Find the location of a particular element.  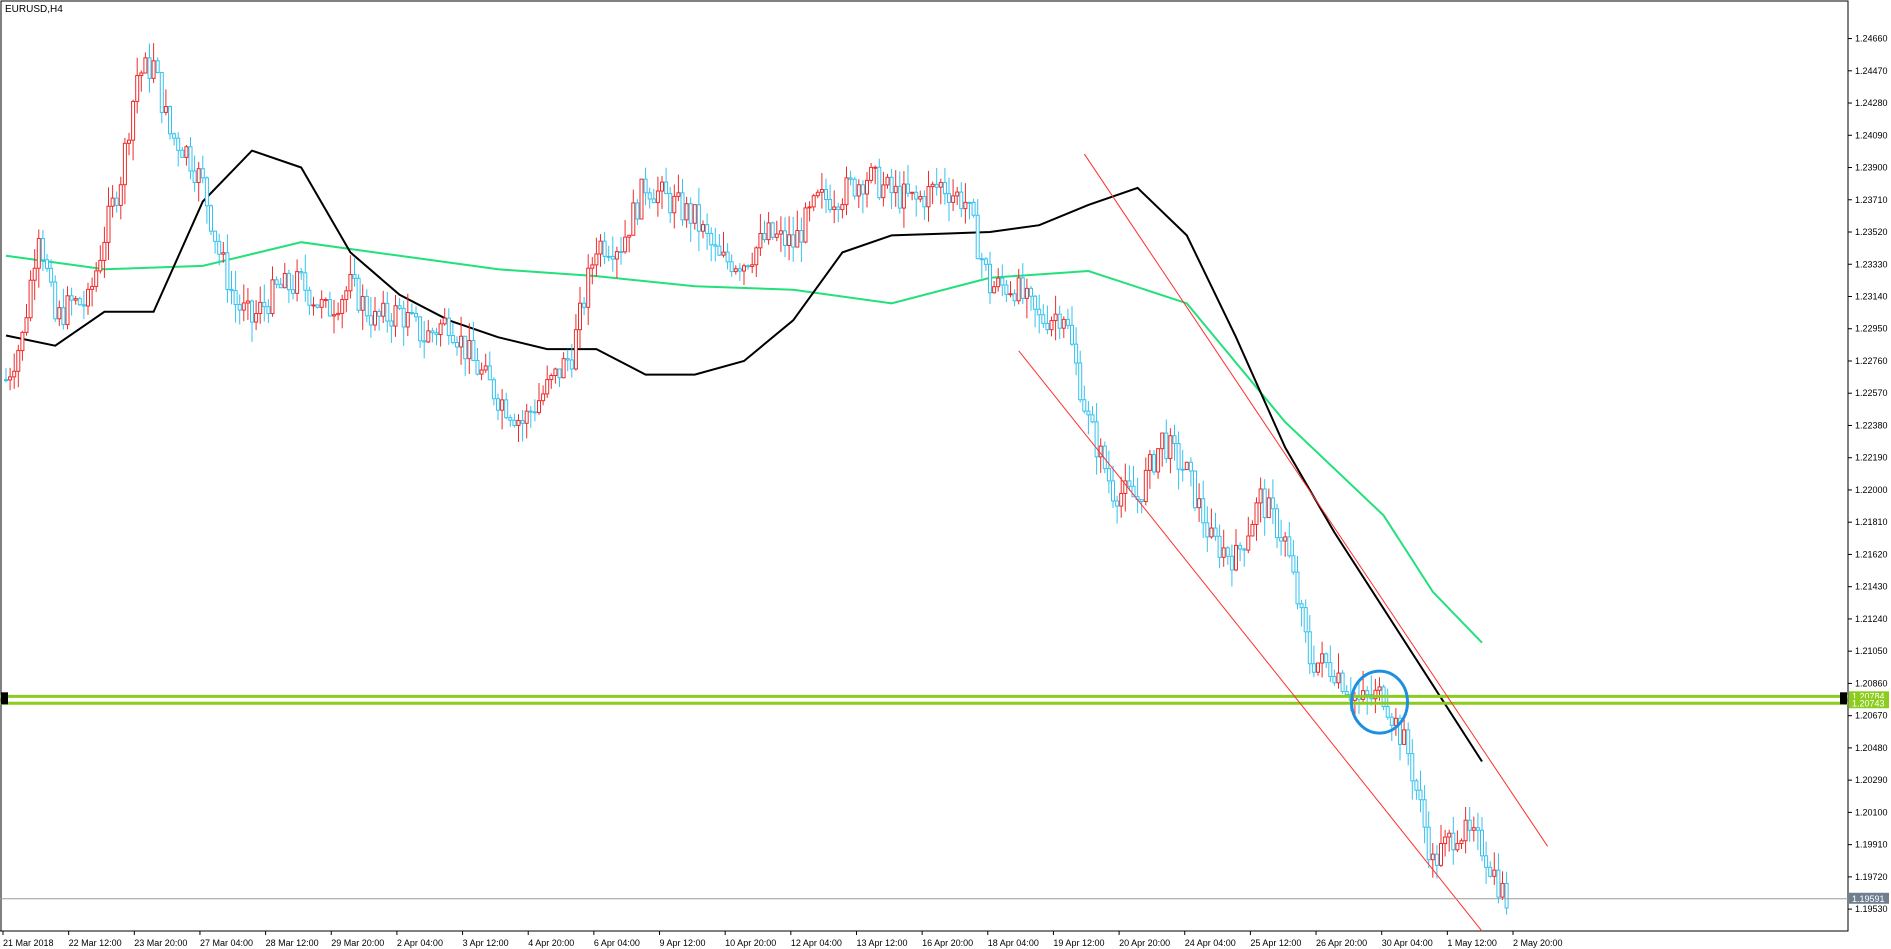

level-handle-right is located at coordinates (1843, 698).